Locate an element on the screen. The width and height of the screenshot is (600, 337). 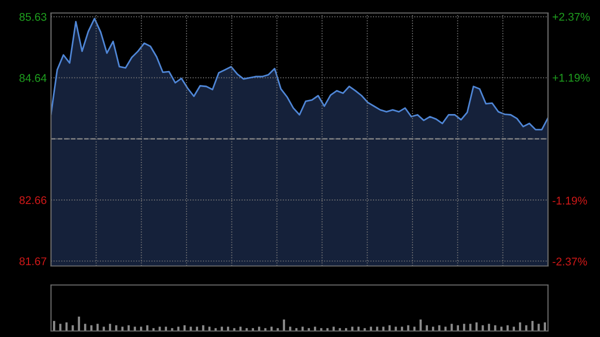
y2-tick-label: +2.37% is located at coordinates (571, 16).